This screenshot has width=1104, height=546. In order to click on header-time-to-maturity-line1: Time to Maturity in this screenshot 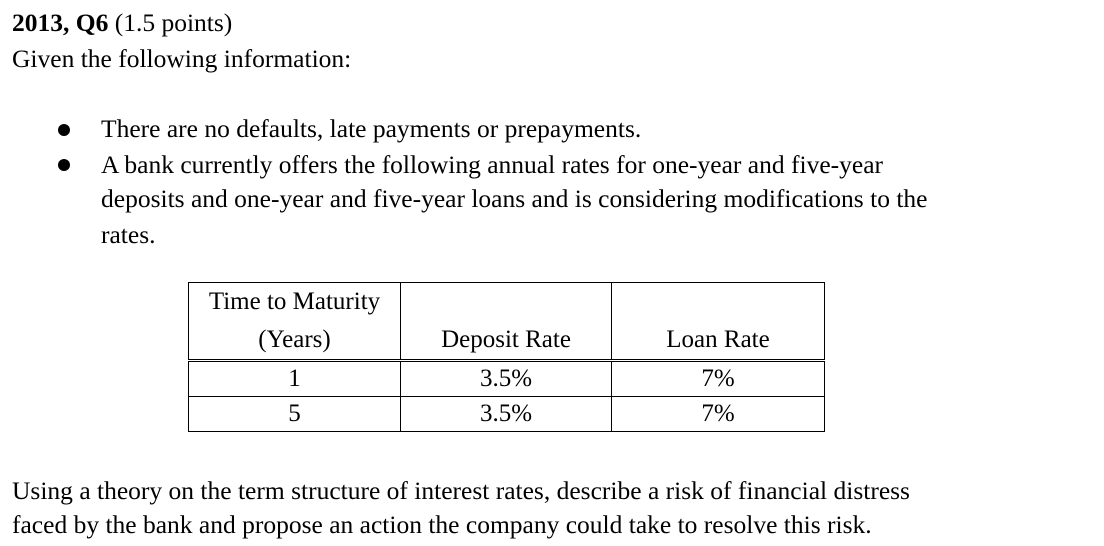, I will do `click(294, 301)`.